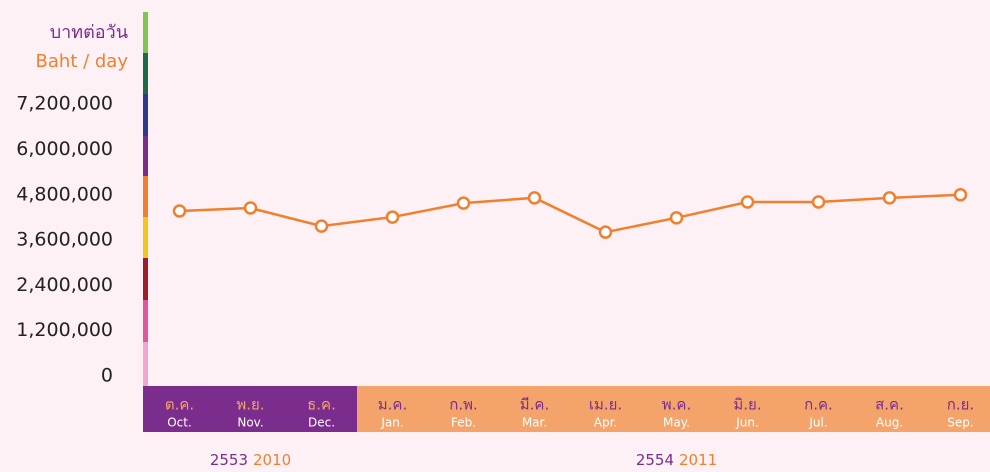 The width and height of the screenshot is (990, 472). What do you see at coordinates (250, 460) in the screenshot?
I see `group-label: 2553 2010` at bounding box center [250, 460].